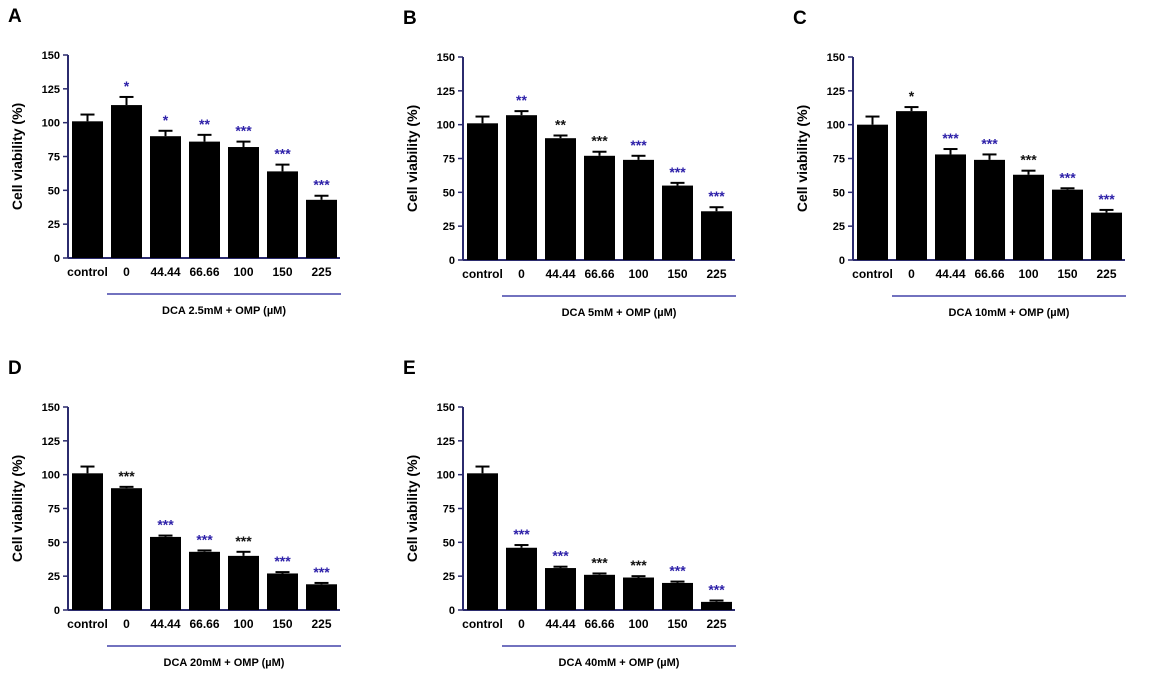 This screenshot has height=683, width=1170. I want to click on panel-label: D, so click(15, 368).